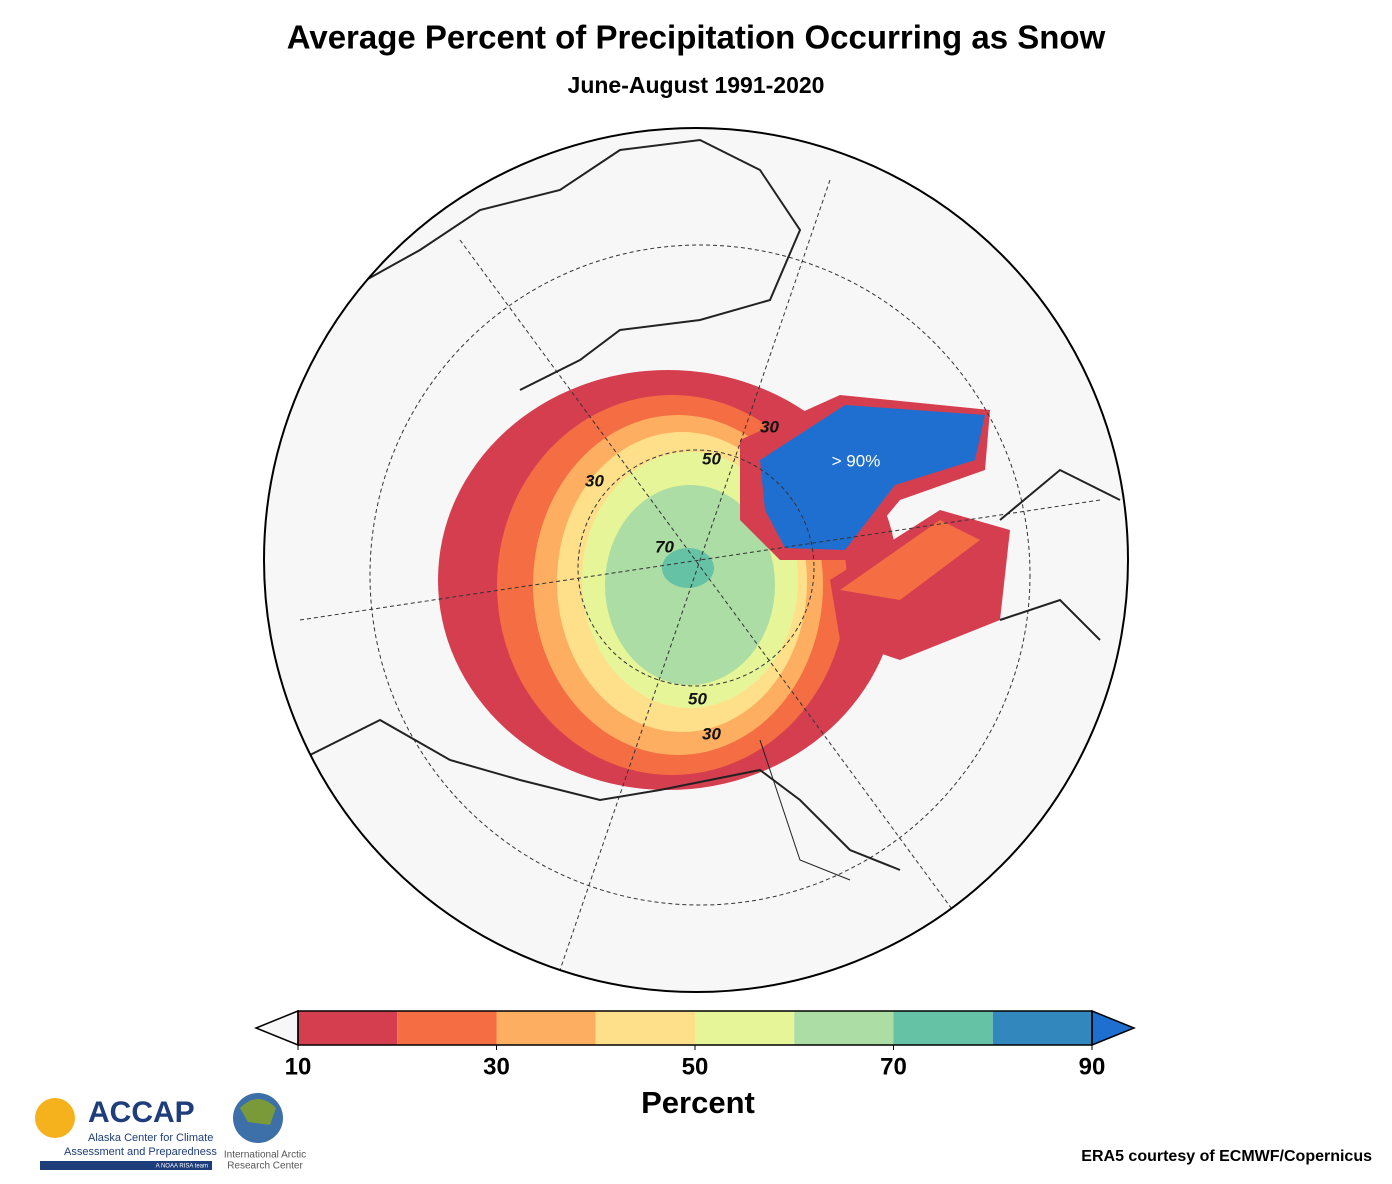 The height and width of the screenshot is (1184, 1392). I want to click on colorbar: 10 30 50 70 90, so click(695, 1044).